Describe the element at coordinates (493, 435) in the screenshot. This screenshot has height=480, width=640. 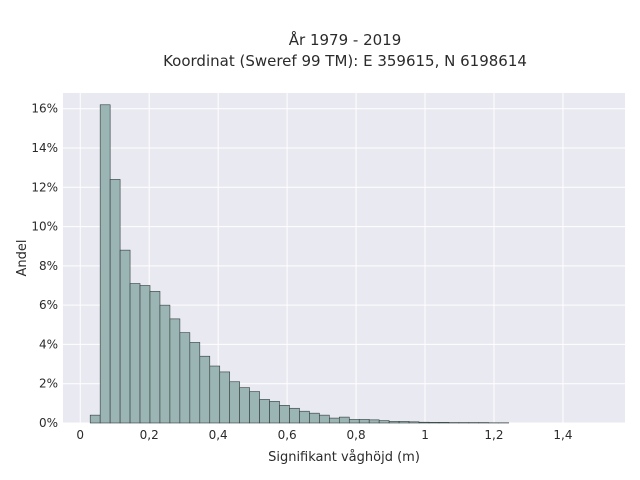
I see `x-tick-label: 1,2` at that location.